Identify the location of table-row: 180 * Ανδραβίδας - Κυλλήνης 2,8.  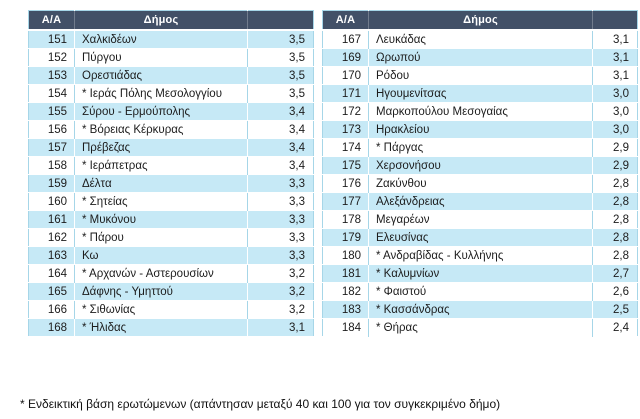
(480, 255).